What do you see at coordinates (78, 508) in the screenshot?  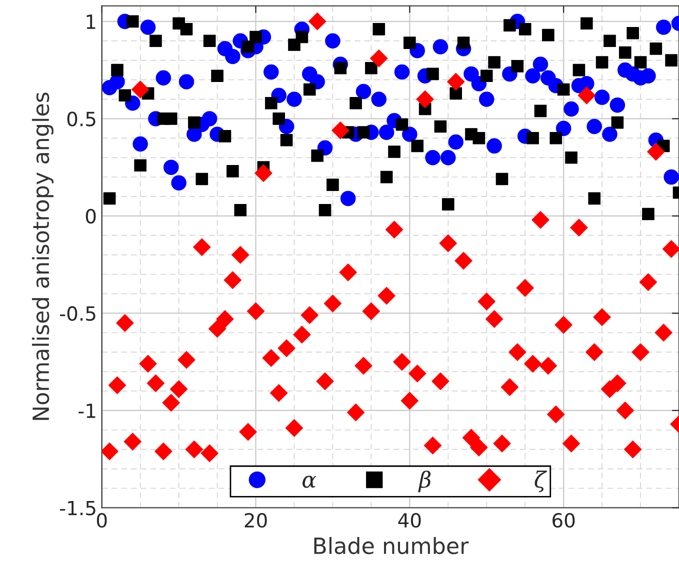 I see `y-tick-label: -1.5` at bounding box center [78, 508].